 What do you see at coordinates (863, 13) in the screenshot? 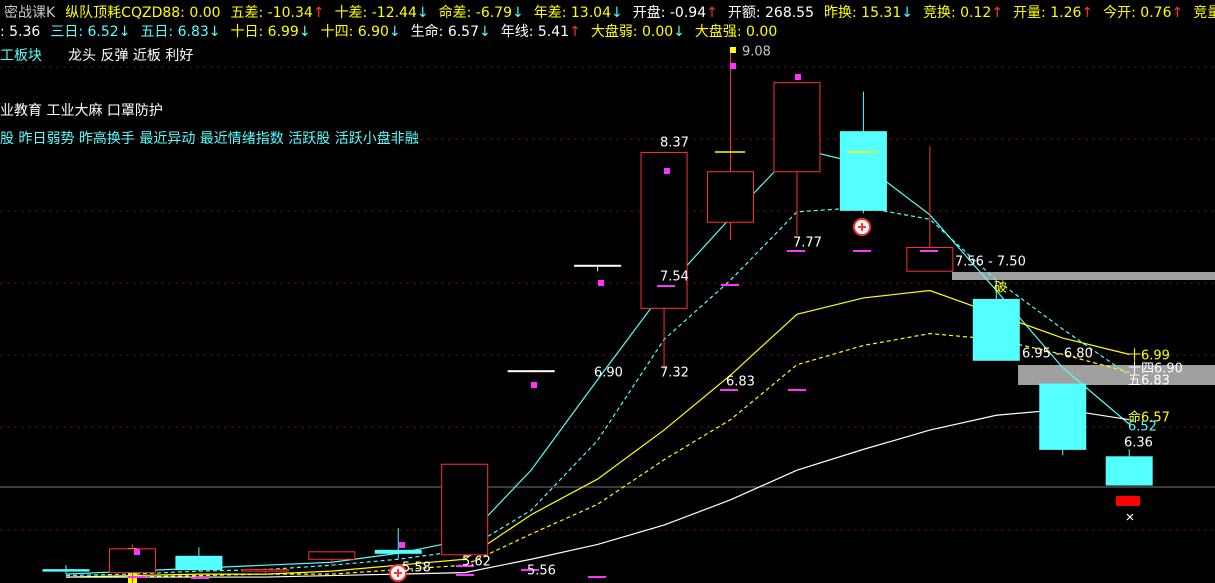
I see `header-text: 昨换: 15.31` at bounding box center [863, 13].